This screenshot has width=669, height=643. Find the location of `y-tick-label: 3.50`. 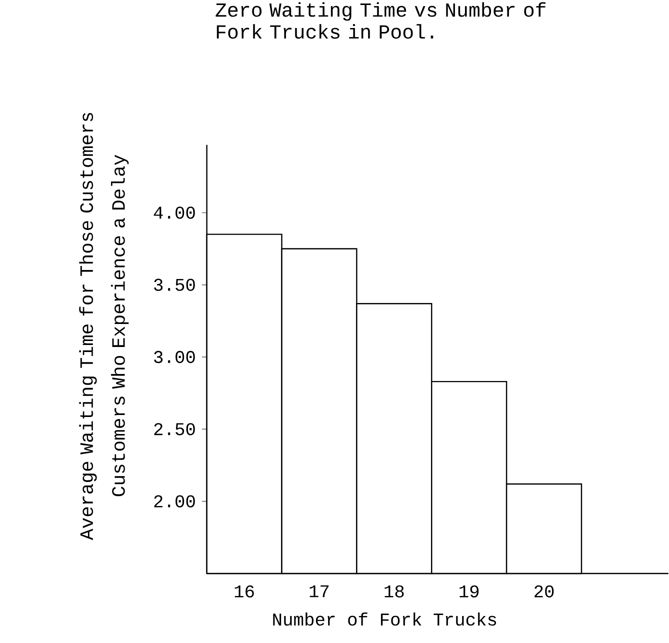

y-tick-label: 3.50 is located at coordinates (174, 284).